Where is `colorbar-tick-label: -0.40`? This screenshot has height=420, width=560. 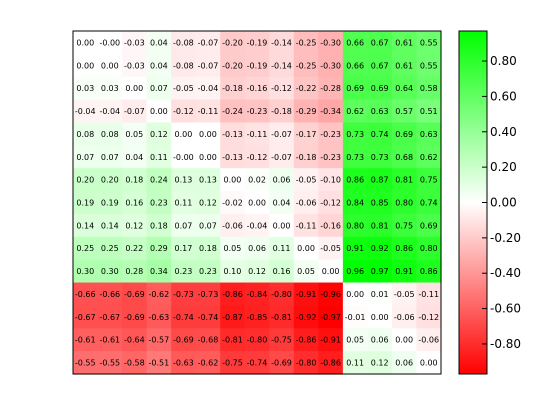
colorbar-tick-label: -0.40 is located at coordinates (505, 273).